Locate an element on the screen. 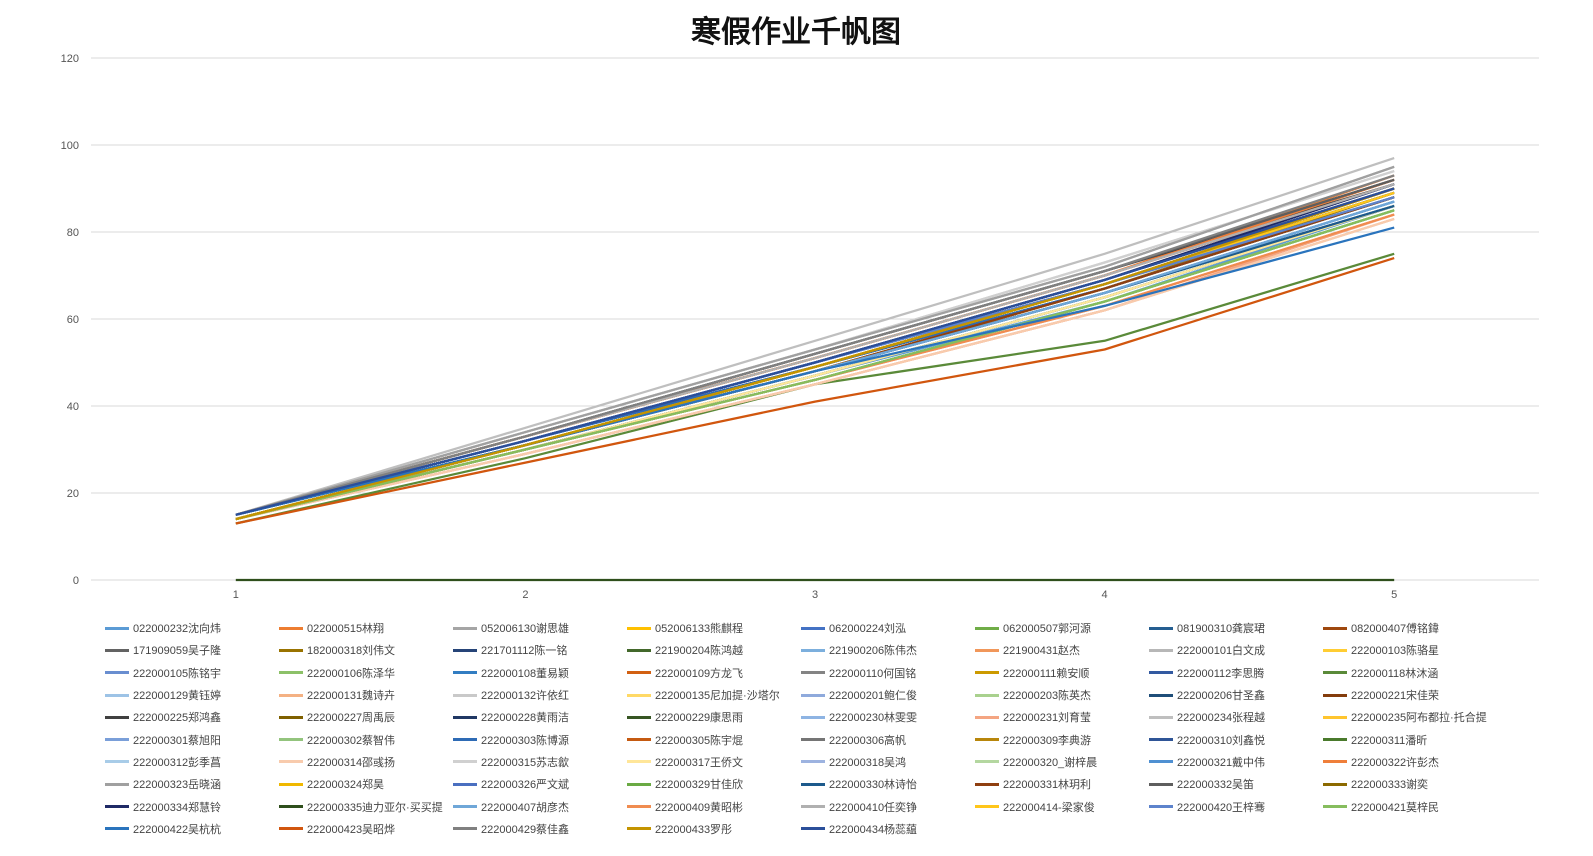  legend-label: 222000206甘圣鑫 is located at coordinates (1221, 696).